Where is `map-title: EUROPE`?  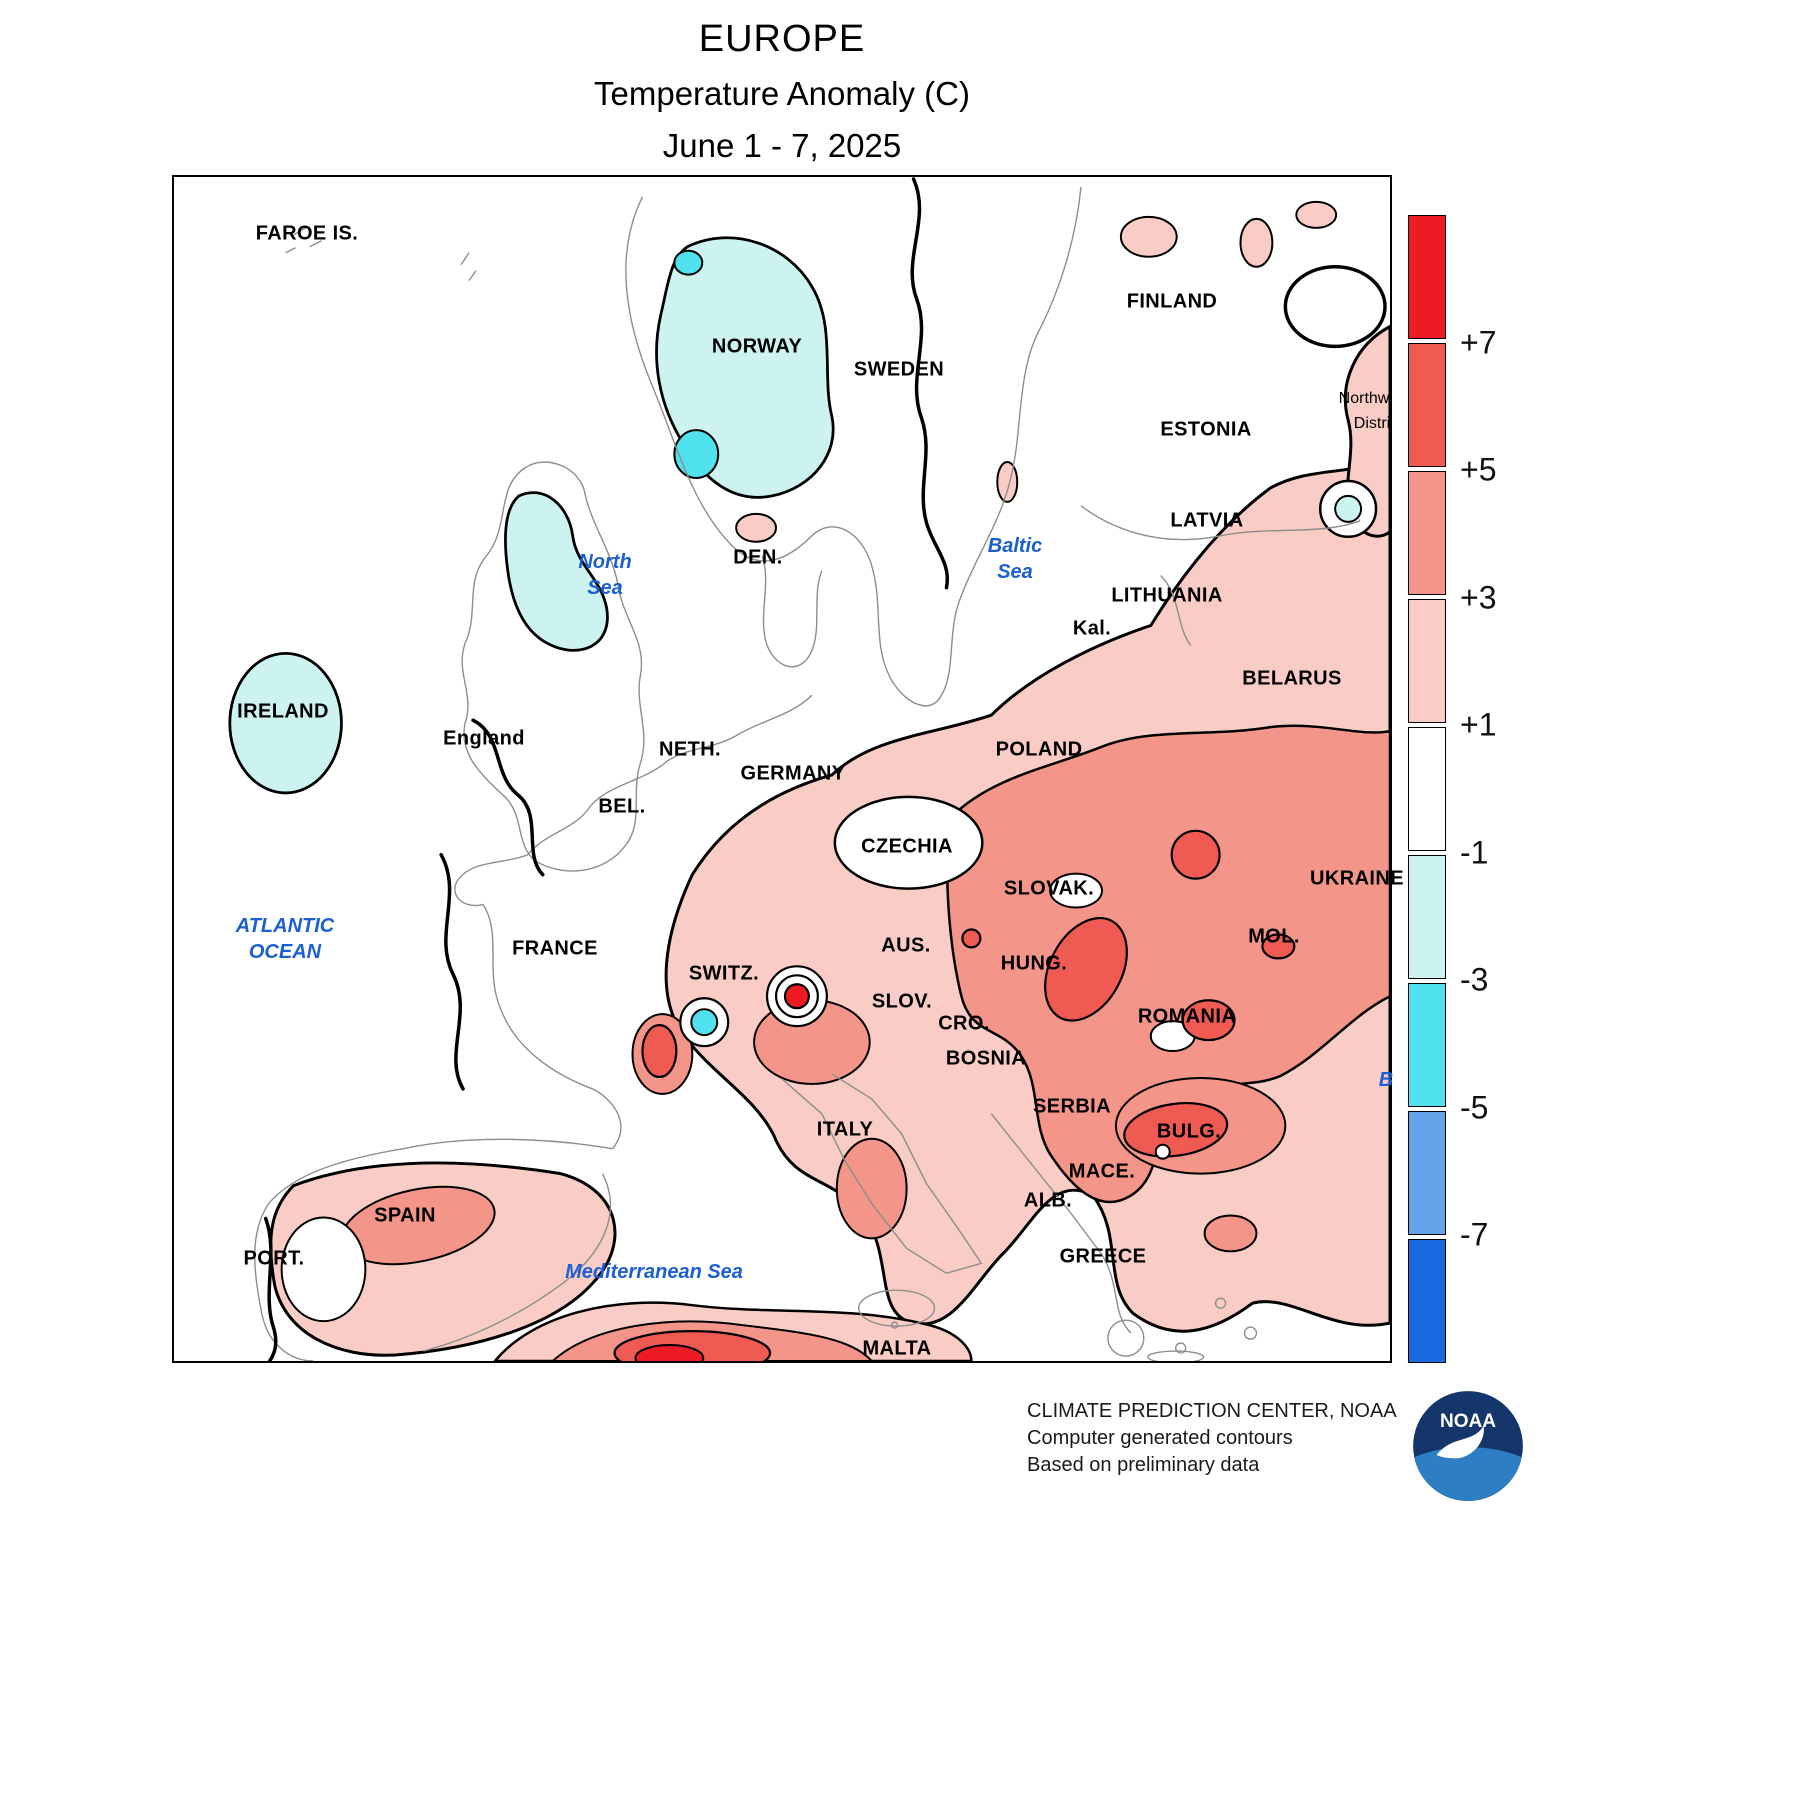 map-title: EUROPE is located at coordinates (782, 39).